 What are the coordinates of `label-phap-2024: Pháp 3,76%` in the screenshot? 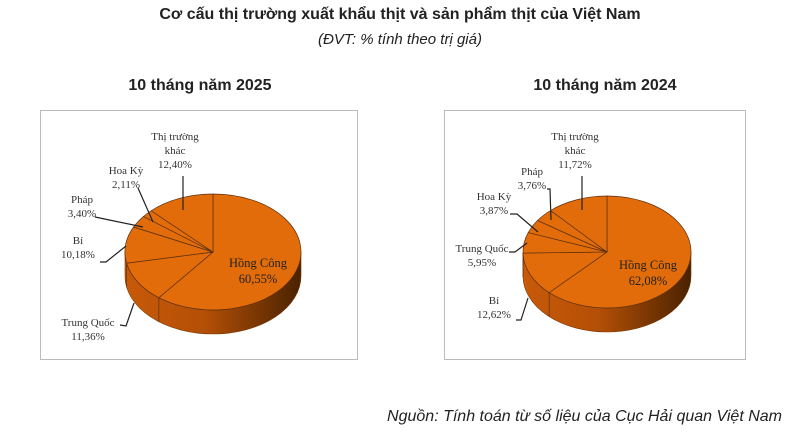 It's located at (532, 179).